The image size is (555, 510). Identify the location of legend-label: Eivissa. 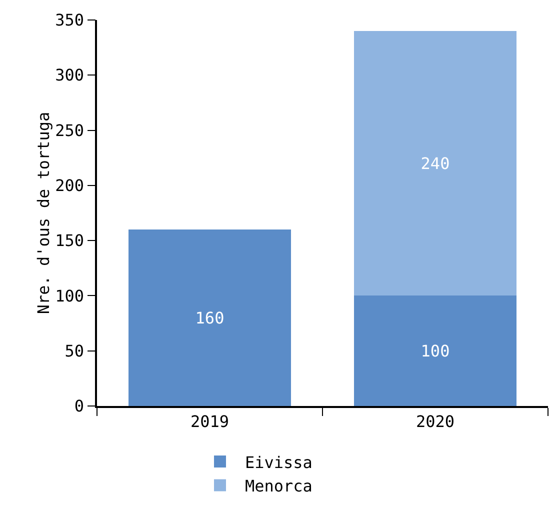
(278, 462).